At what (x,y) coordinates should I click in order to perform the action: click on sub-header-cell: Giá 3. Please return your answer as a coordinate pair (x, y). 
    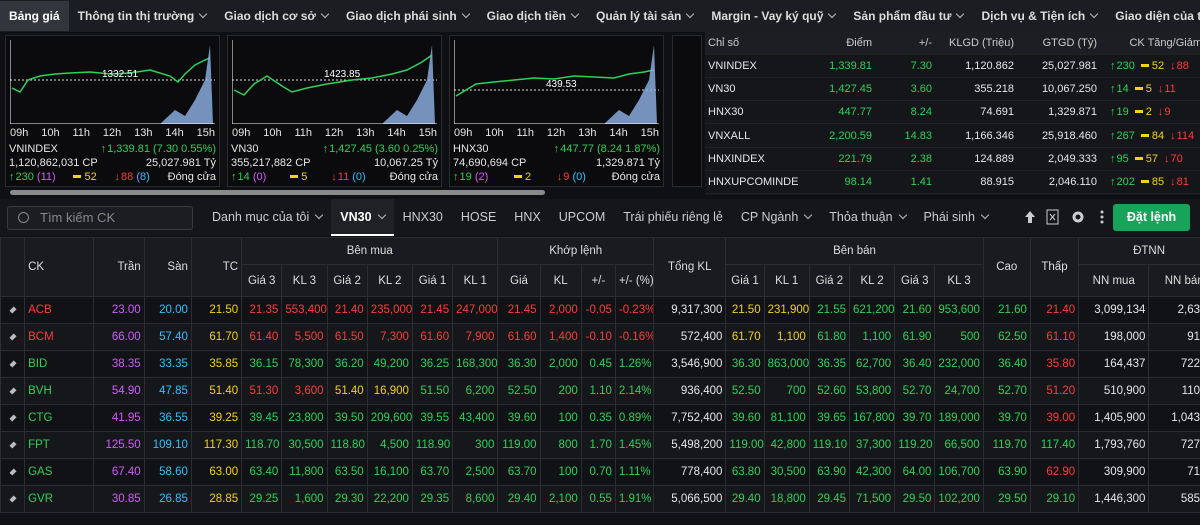
    Looking at the image, I should click on (915, 280).